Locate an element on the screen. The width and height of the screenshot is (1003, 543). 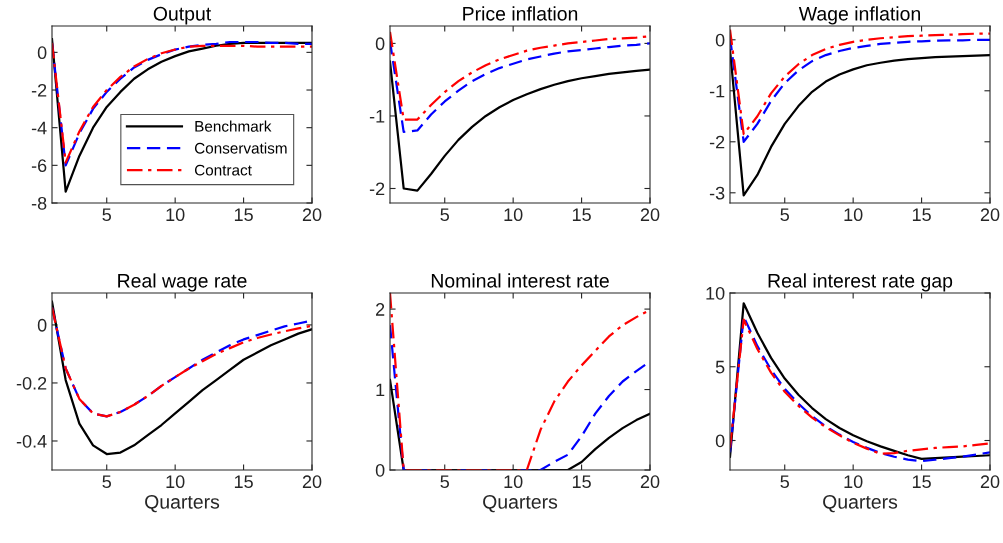
y-tick-label: -4 is located at coordinates (39, 128).